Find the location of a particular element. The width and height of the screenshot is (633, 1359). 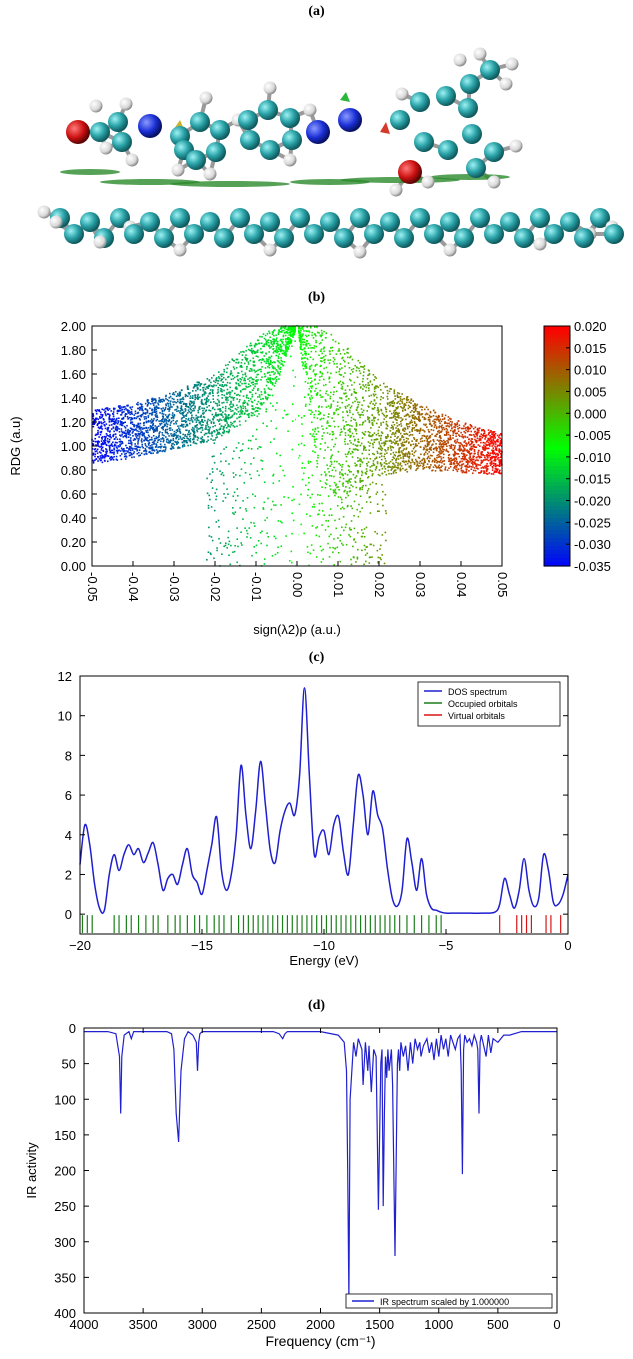

carbon-atom is located at coordinates (470, 84).